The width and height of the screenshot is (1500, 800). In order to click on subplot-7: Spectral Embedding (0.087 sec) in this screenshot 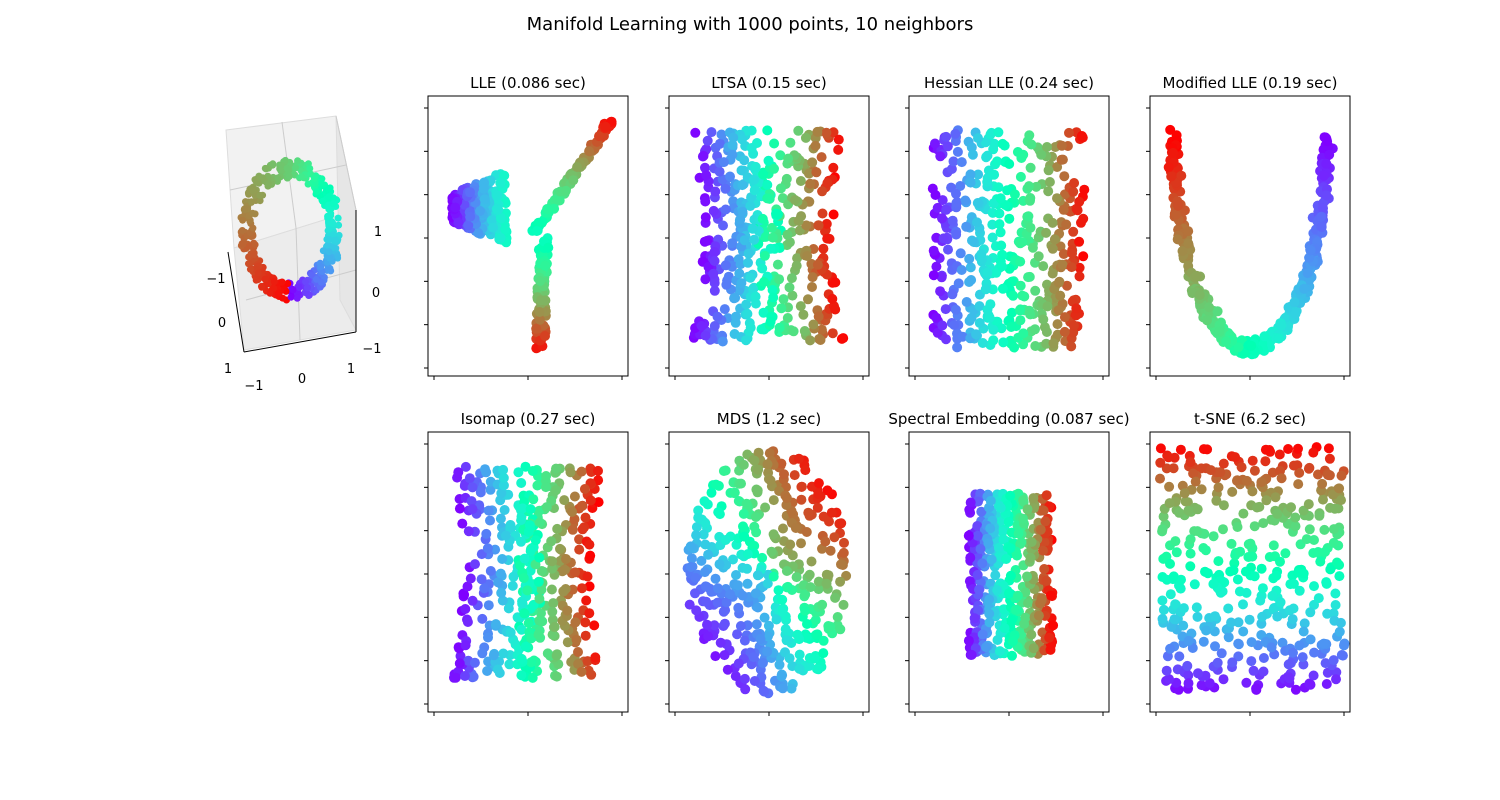, I will do `click(1009, 563)`.